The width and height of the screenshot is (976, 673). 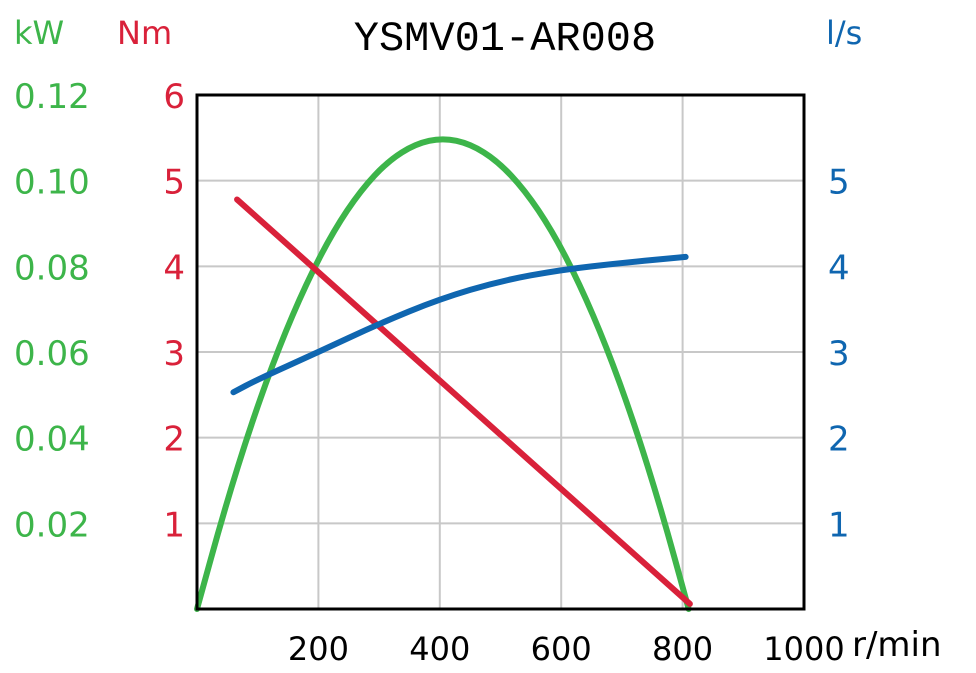 What do you see at coordinates (52, 354) in the screenshot?
I see `power-tick-label: 0.06` at bounding box center [52, 354].